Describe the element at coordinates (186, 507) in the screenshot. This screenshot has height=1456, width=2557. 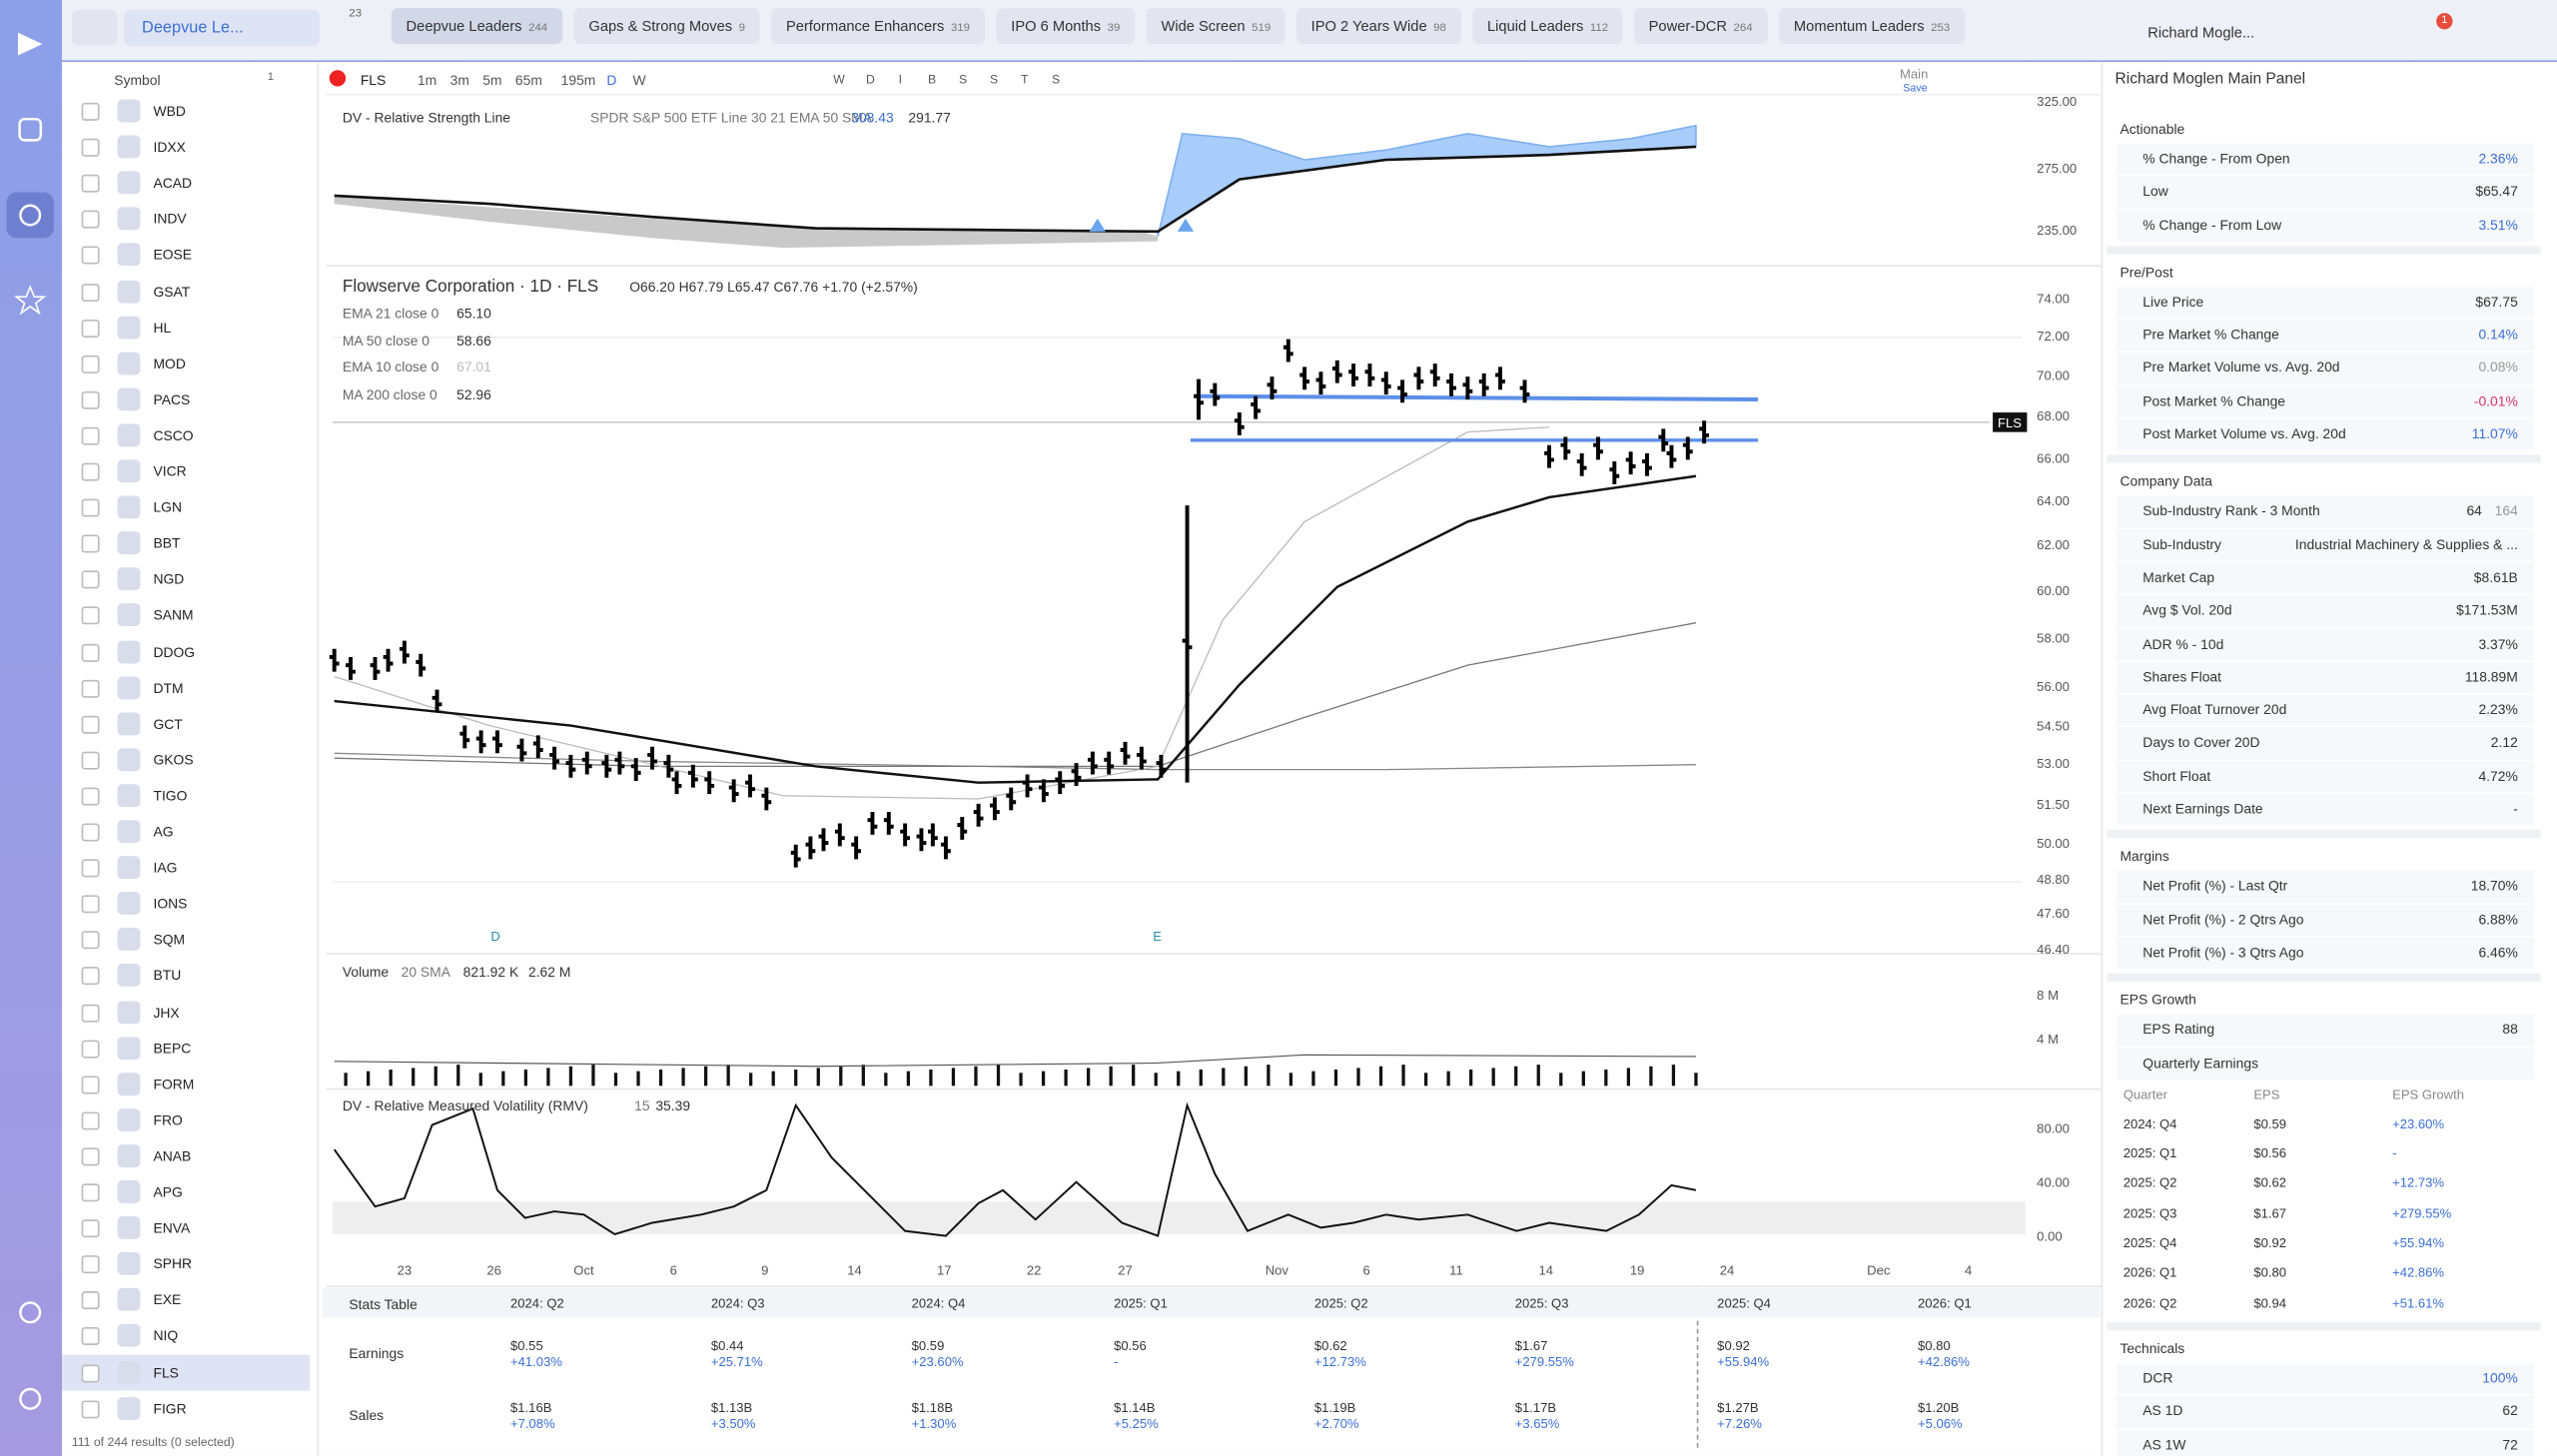
I see `watchlist-row: LGN` at that location.